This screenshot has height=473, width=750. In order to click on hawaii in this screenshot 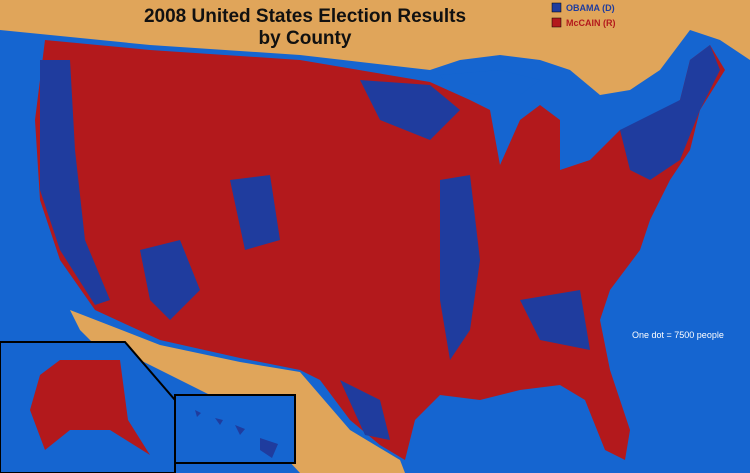, I will do `click(236, 434)`.